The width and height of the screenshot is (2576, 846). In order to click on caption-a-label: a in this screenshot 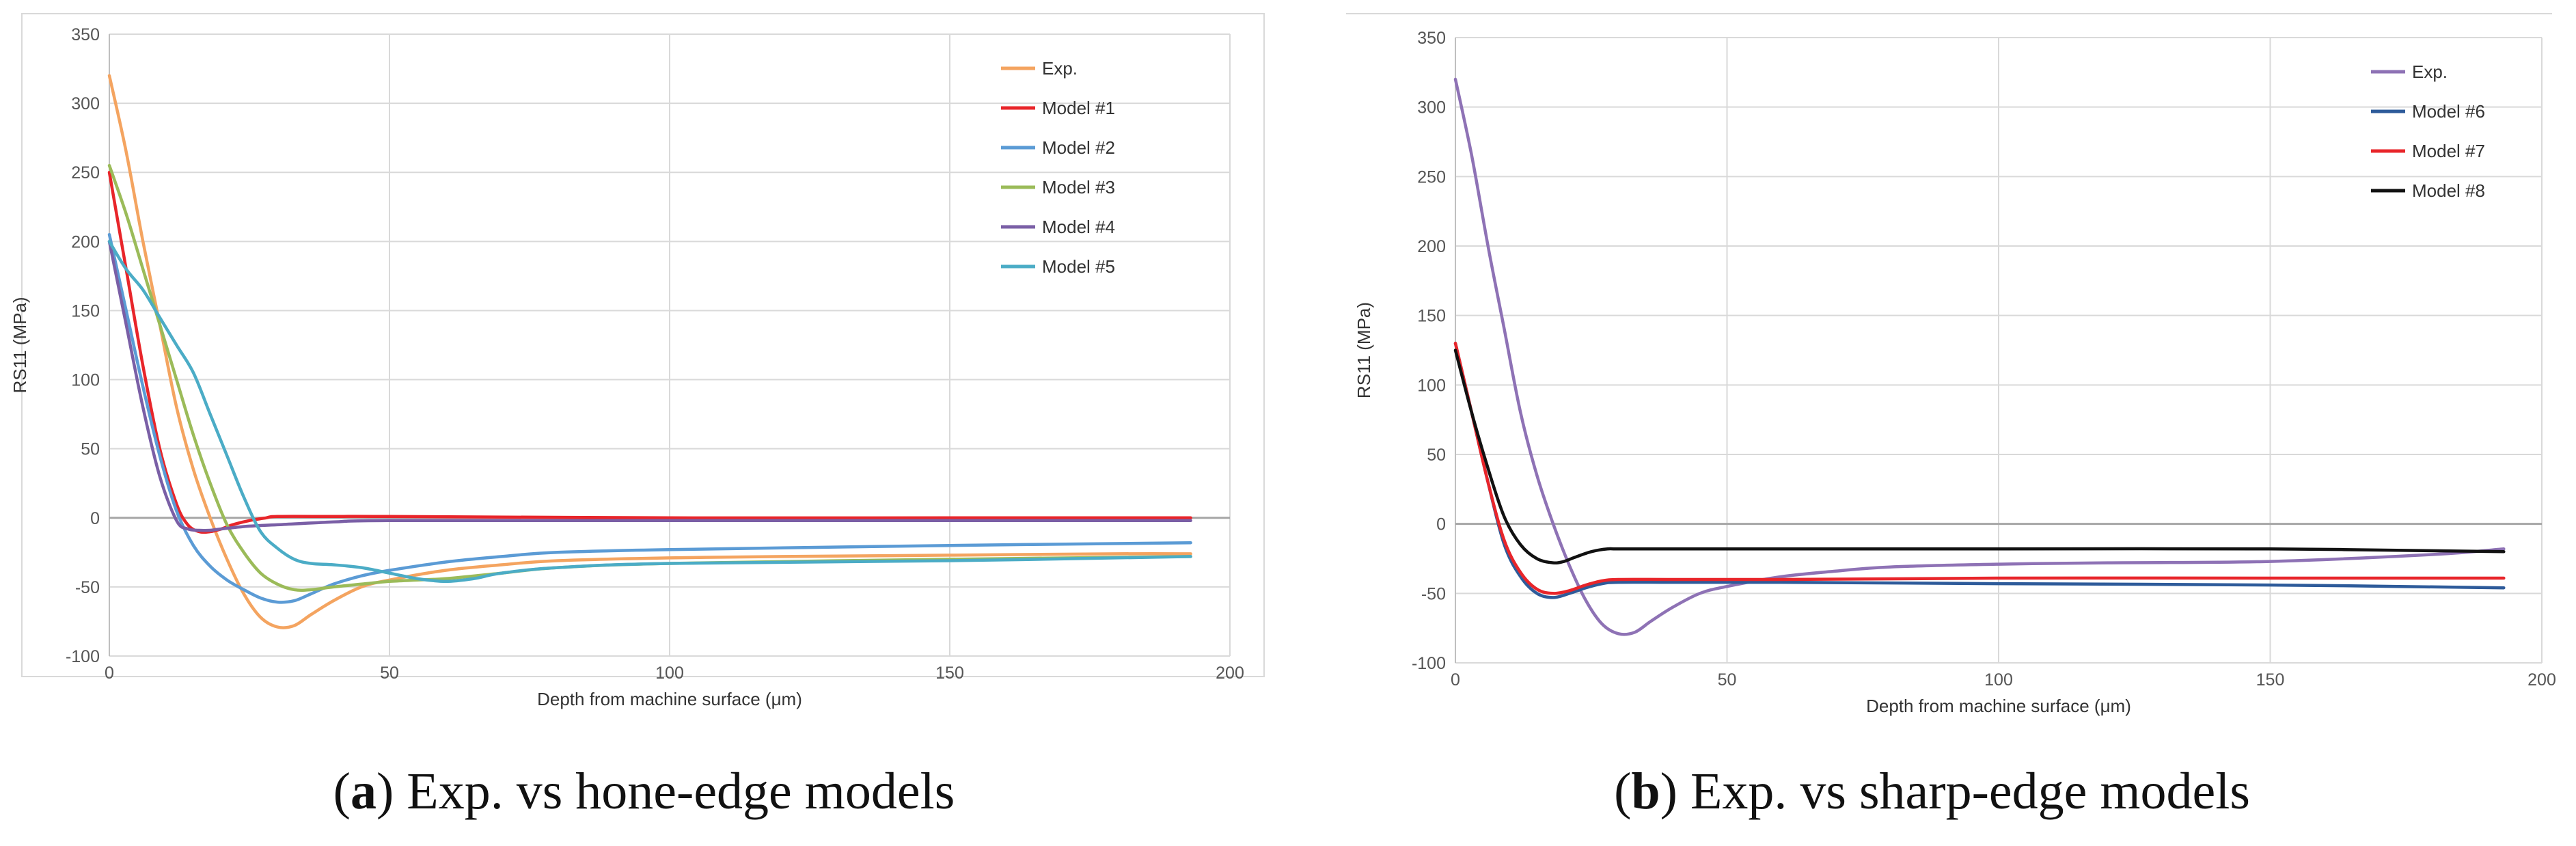, I will do `click(363, 791)`.